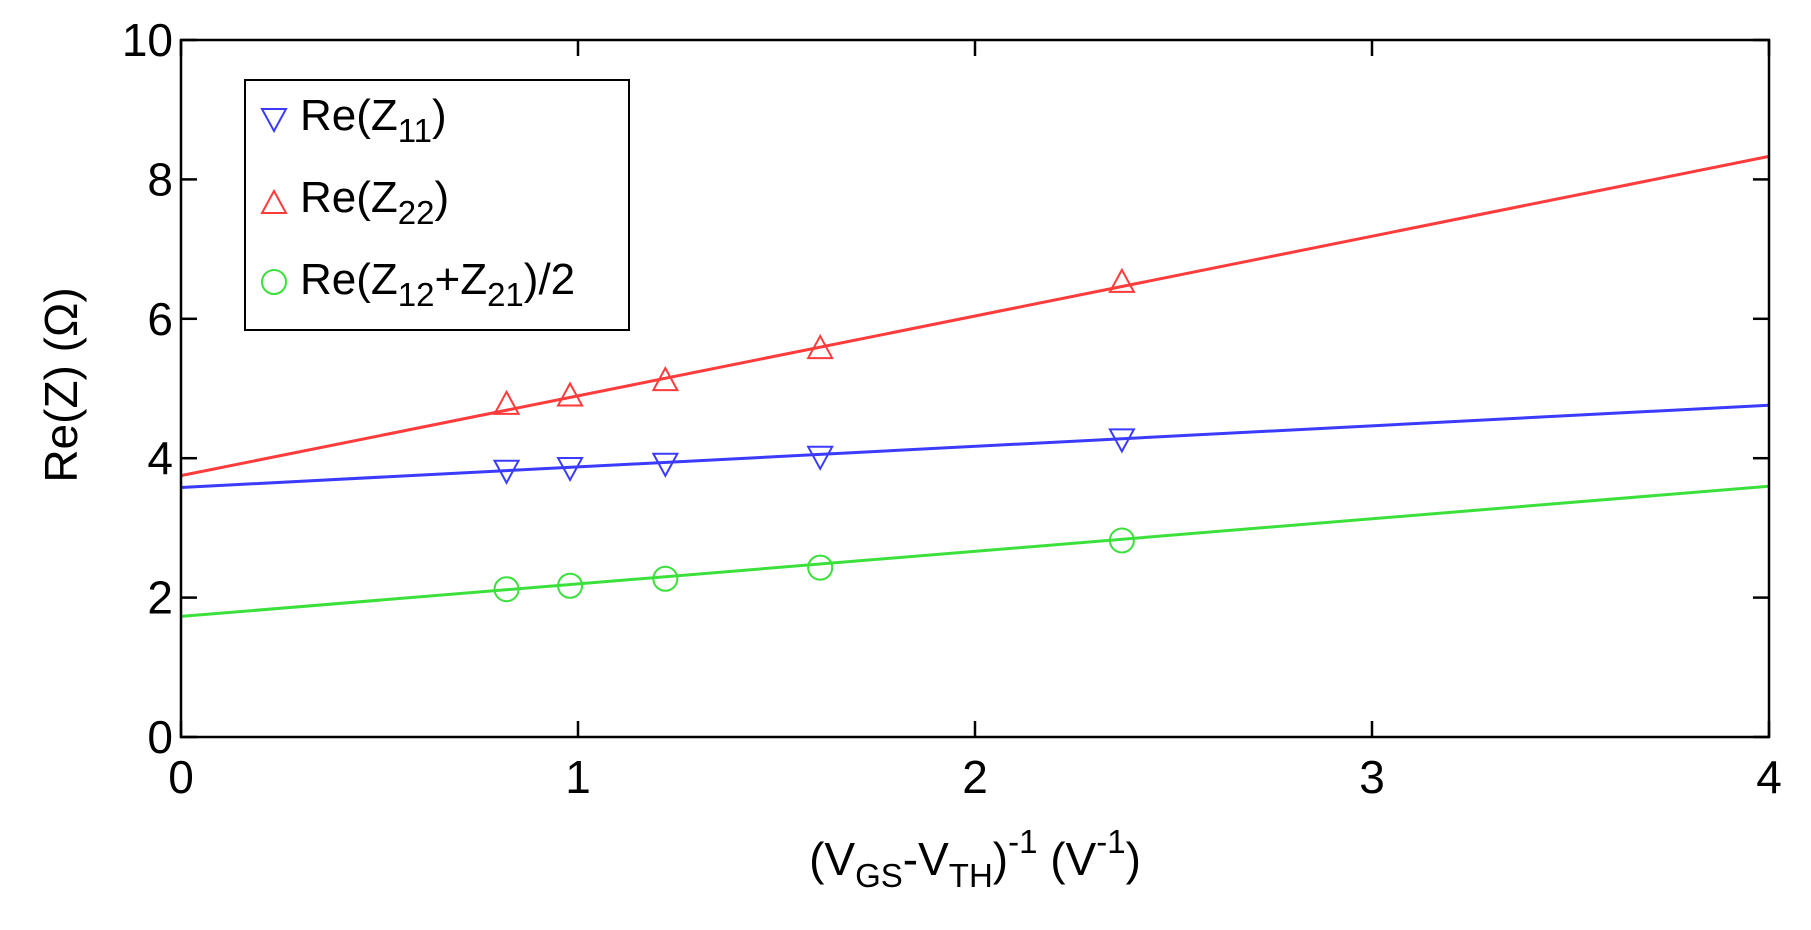  What do you see at coordinates (61, 384) in the screenshot?
I see `y-axis-label: Re(Z) (Ω)` at bounding box center [61, 384].